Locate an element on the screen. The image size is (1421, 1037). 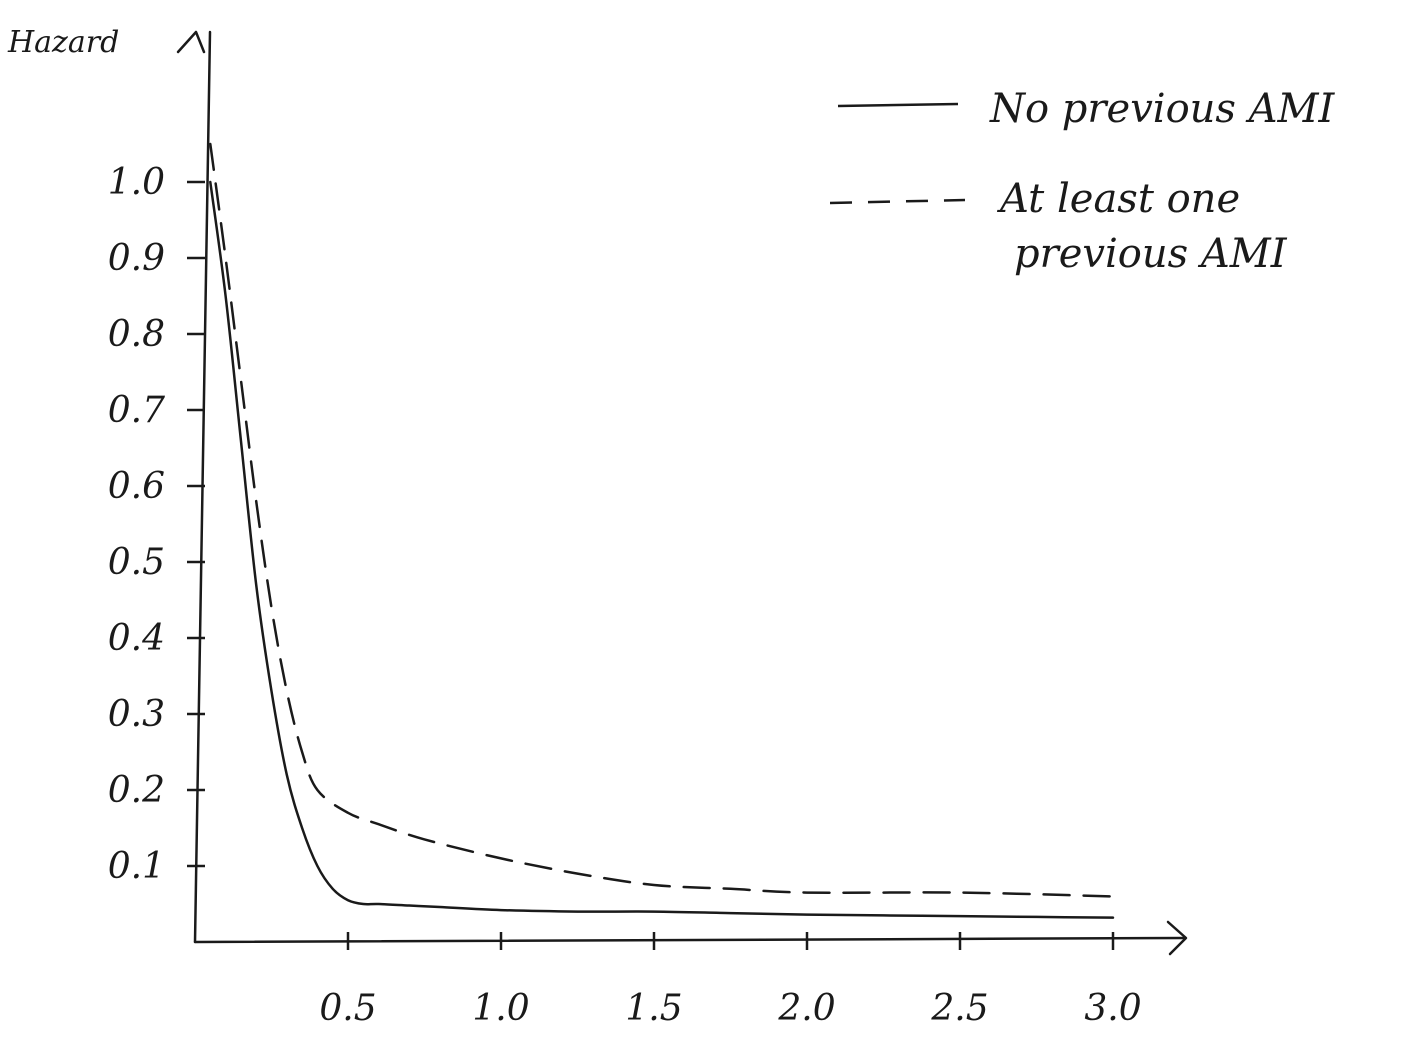
y-tick-label: 0.5 is located at coordinates (136, 562).